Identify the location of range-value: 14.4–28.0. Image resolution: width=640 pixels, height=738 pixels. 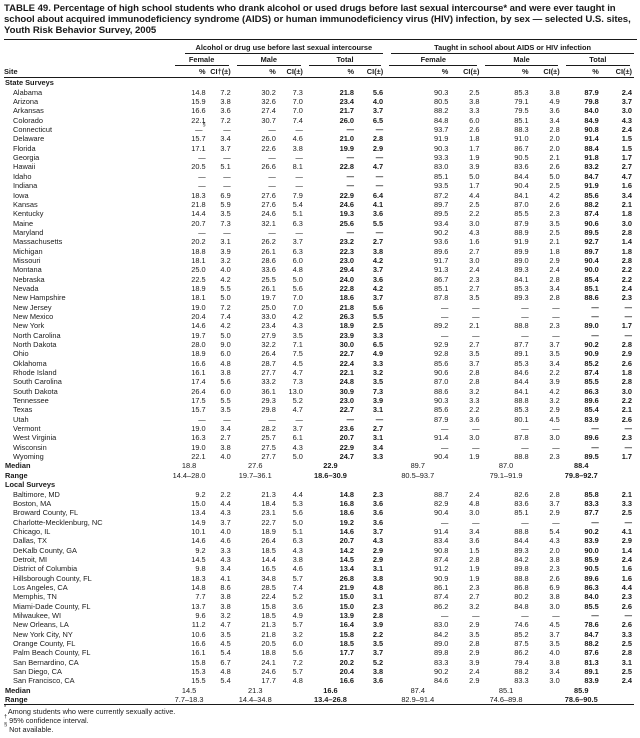
(189, 475).